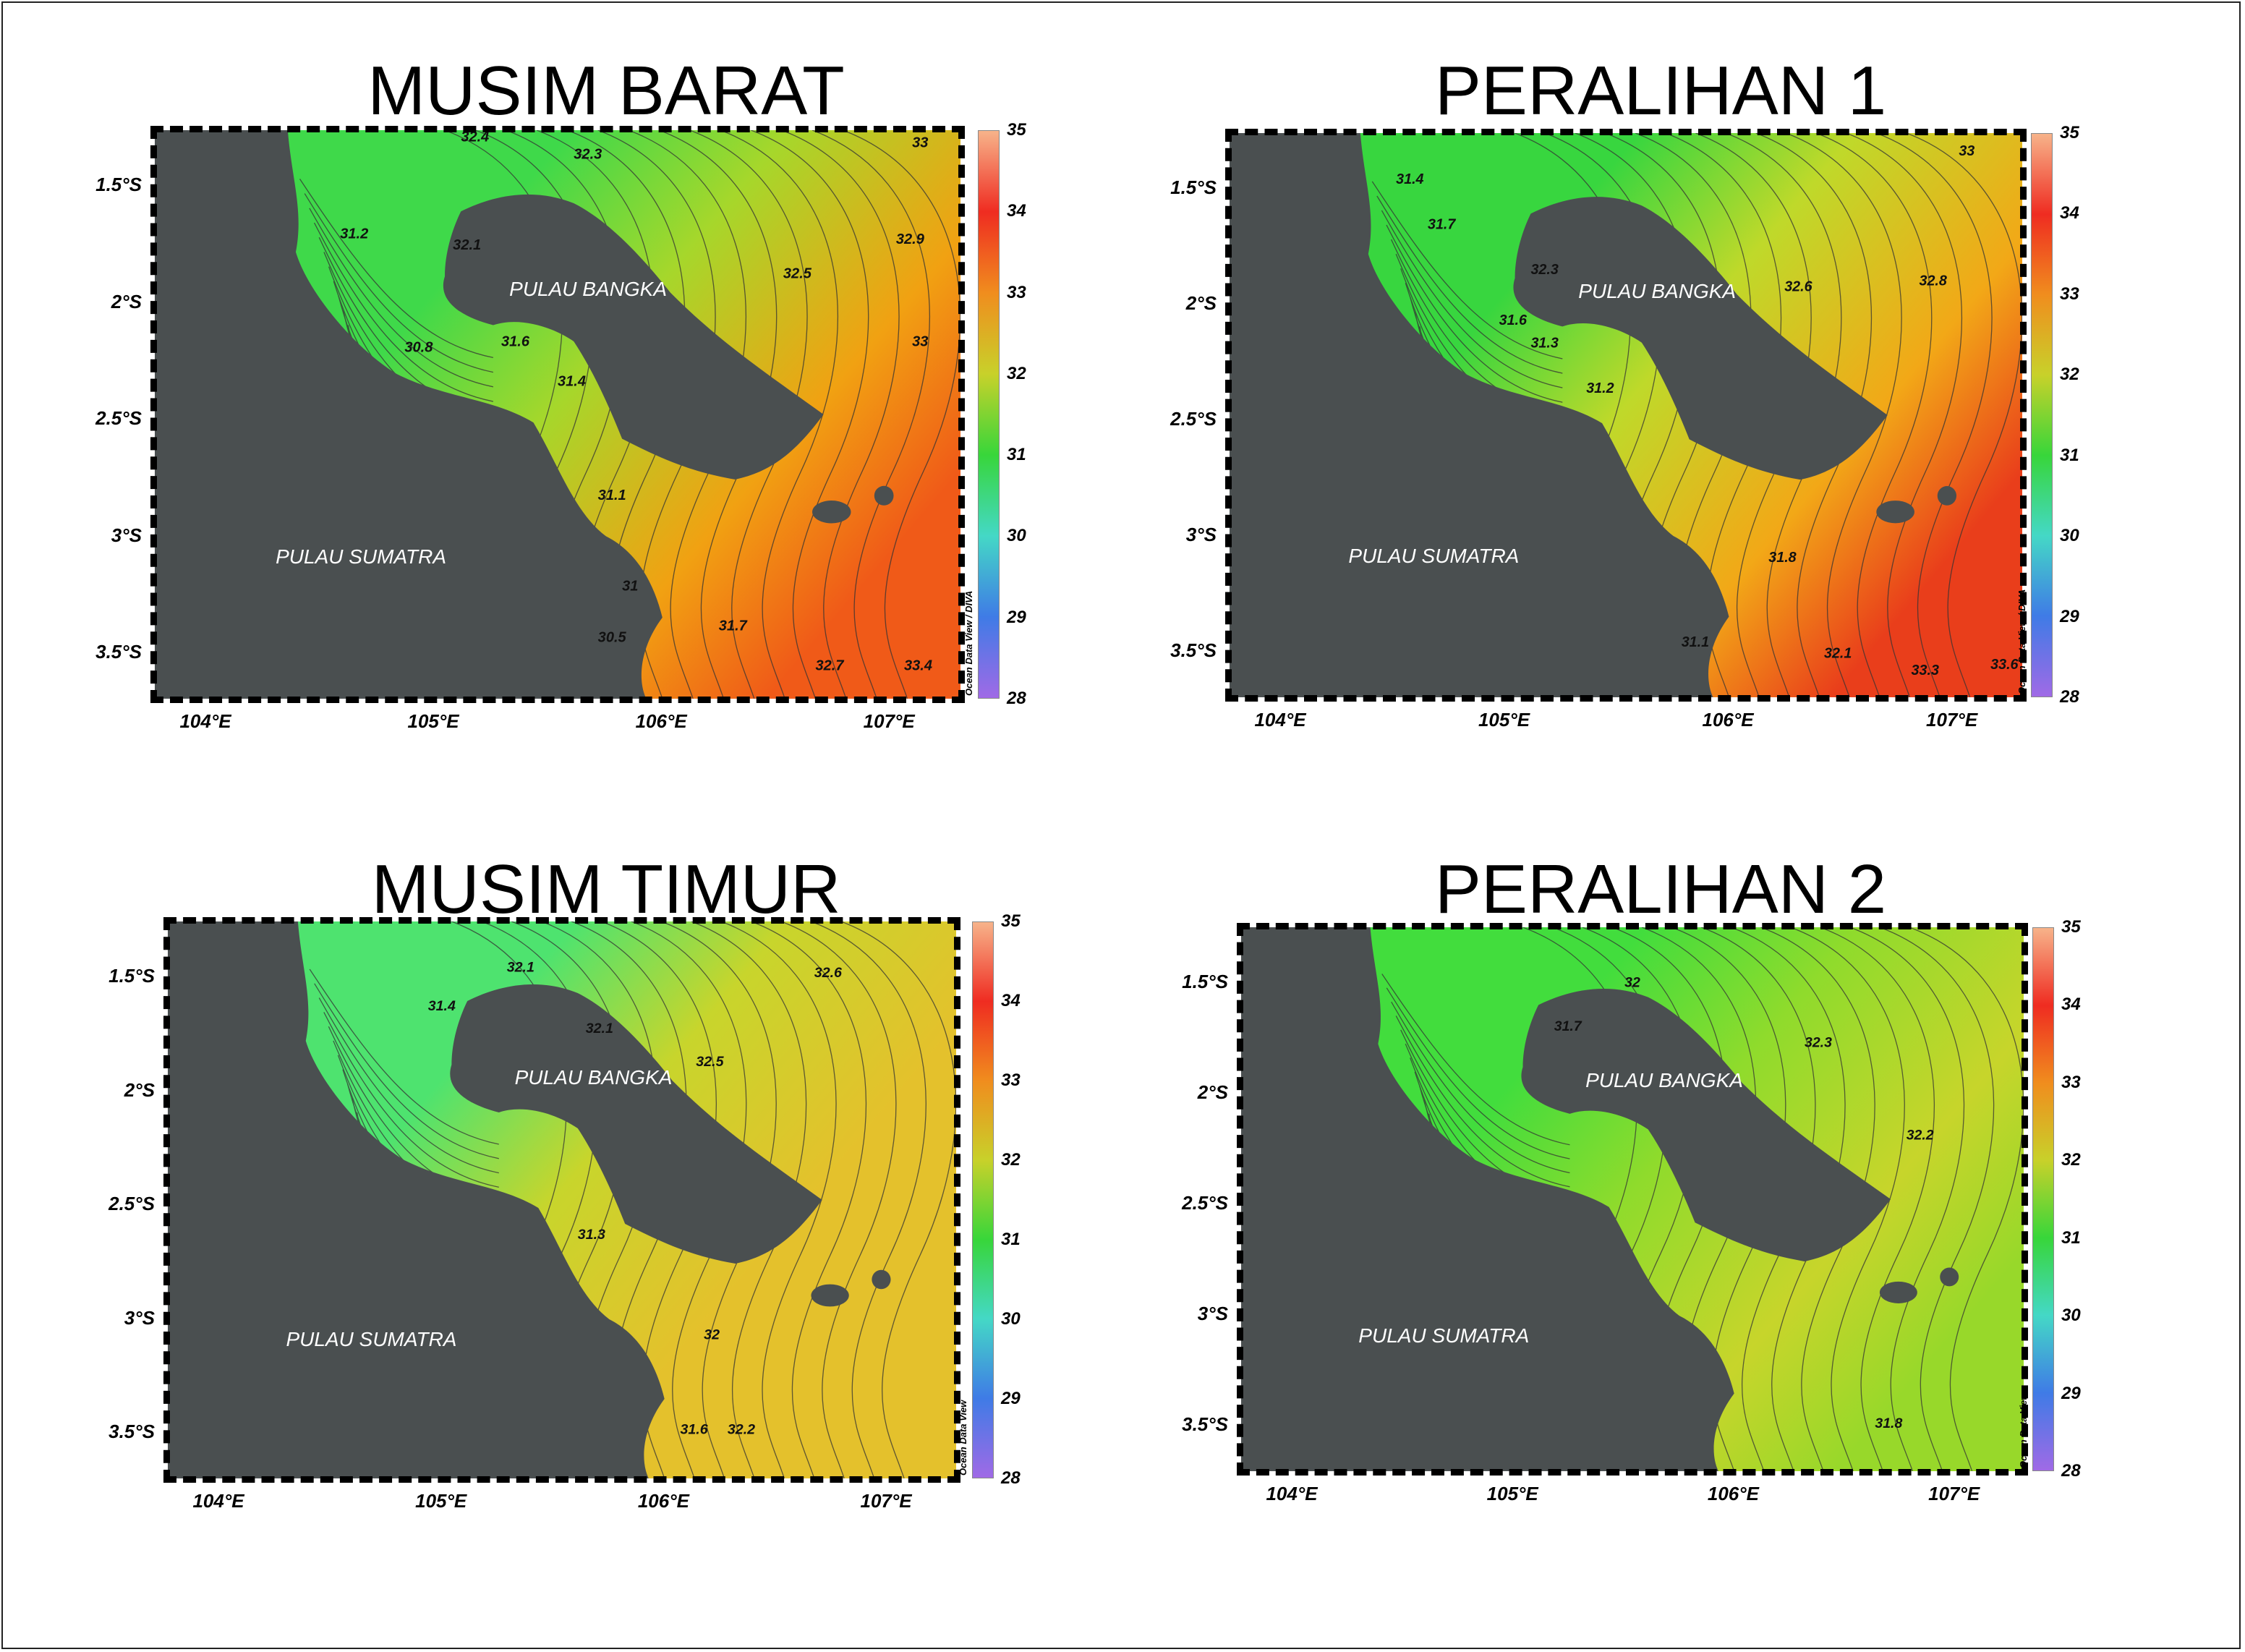 The height and width of the screenshot is (1652, 2245). What do you see at coordinates (1695, 642) in the screenshot?
I see `contour-label: 31.1` at bounding box center [1695, 642].